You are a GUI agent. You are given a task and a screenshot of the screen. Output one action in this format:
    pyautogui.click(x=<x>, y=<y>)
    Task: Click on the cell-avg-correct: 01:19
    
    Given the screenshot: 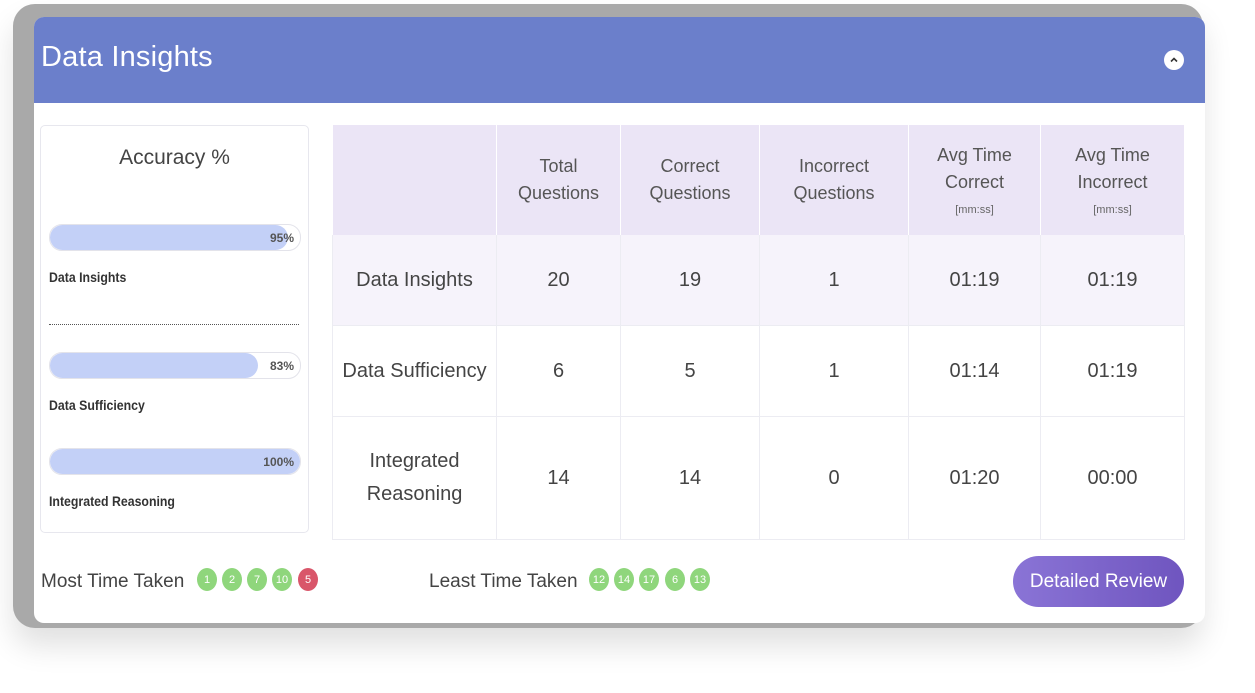 What is the action you would take?
    pyautogui.click(x=974, y=280)
    